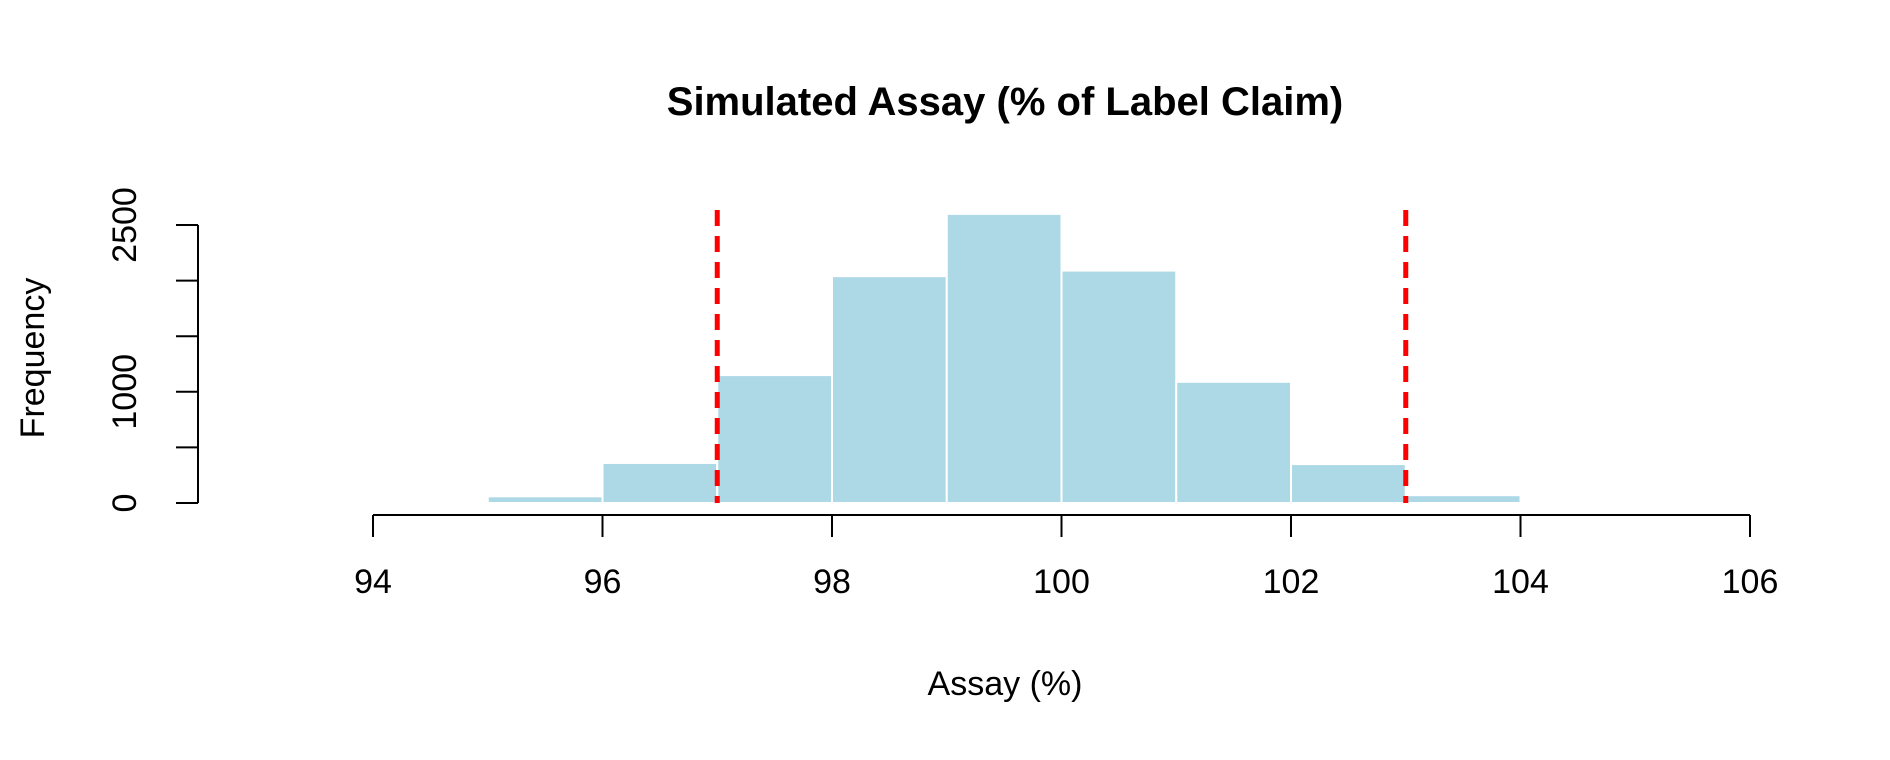  Describe the element at coordinates (125, 392) in the screenshot. I see `y-tick-label-1: 1000` at that location.